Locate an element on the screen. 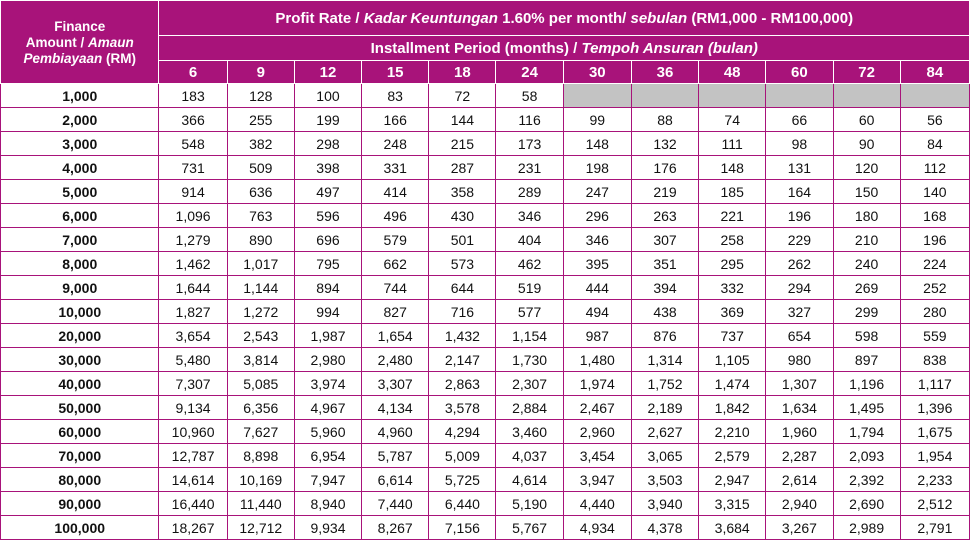 The image size is (970, 549). installment-cell: 2,392 is located at coordinates (866, 479).